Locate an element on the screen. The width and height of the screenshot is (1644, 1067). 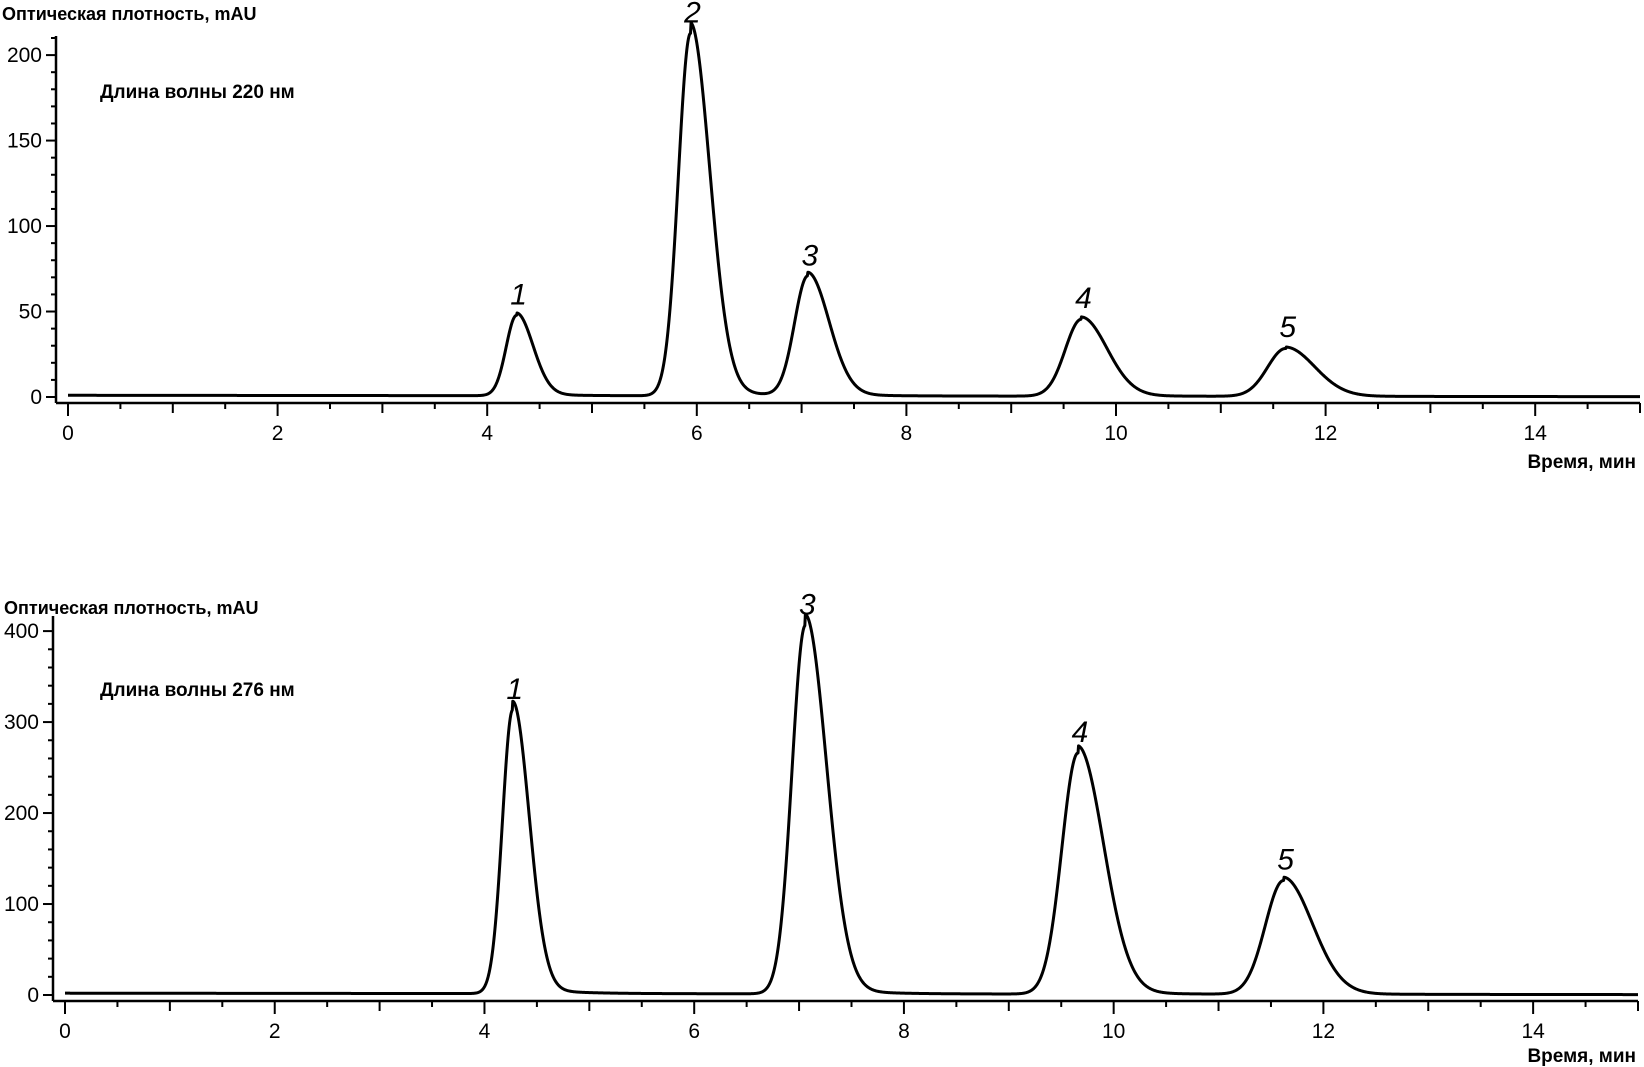
peak-labels: 1 3 4 5 is located at coordinates (900, 733).